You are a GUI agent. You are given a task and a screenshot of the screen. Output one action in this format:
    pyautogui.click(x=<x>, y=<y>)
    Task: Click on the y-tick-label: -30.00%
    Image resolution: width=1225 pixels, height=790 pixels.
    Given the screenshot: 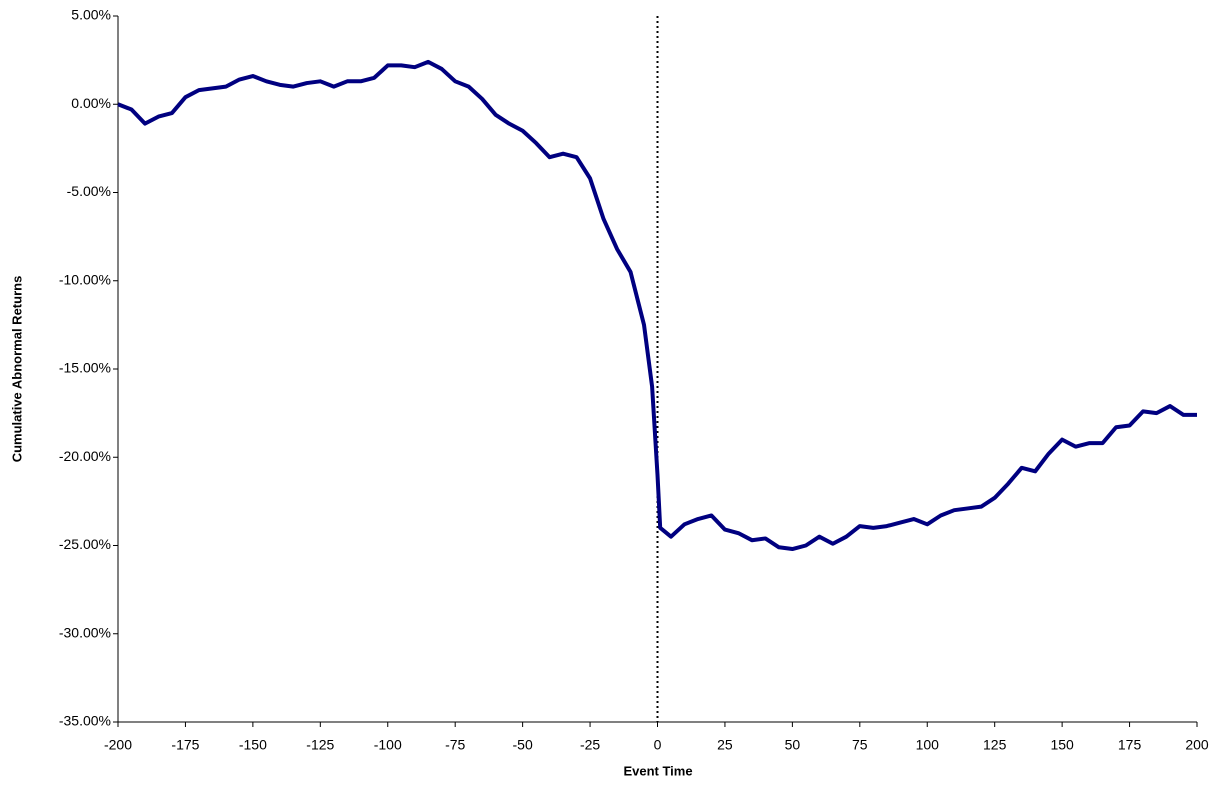 What is the action you would take?
    pyautogui.click(x=85, y=632)
    